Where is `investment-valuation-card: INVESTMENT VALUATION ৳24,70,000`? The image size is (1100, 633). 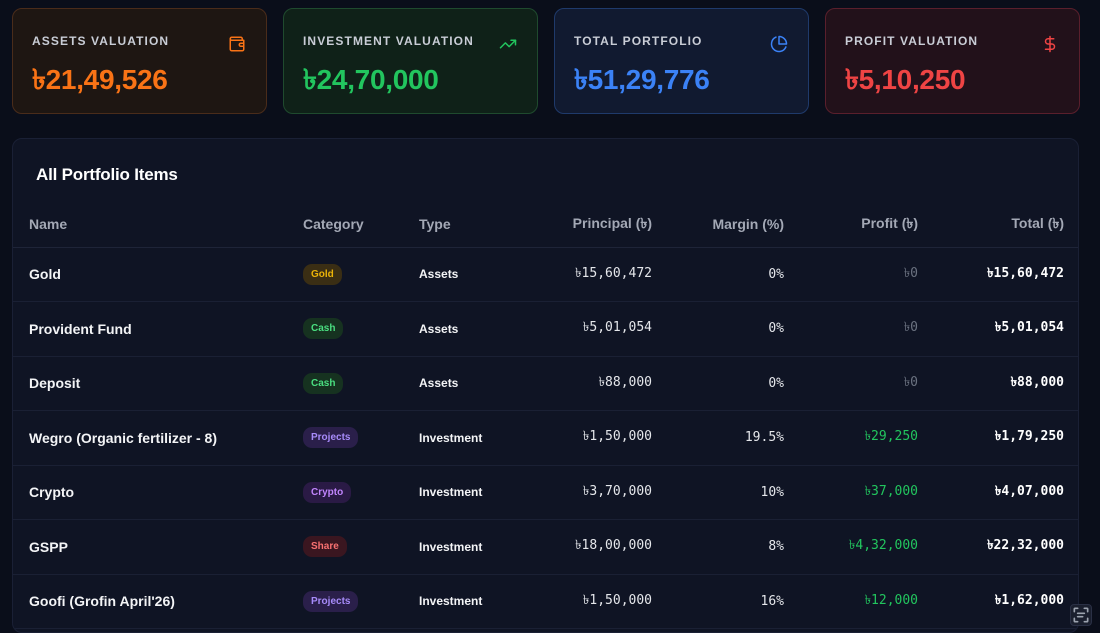 investment-valuation-card: INVESTMENT VALUATION ৳24,70,000 is located at coordinates (410, 61).